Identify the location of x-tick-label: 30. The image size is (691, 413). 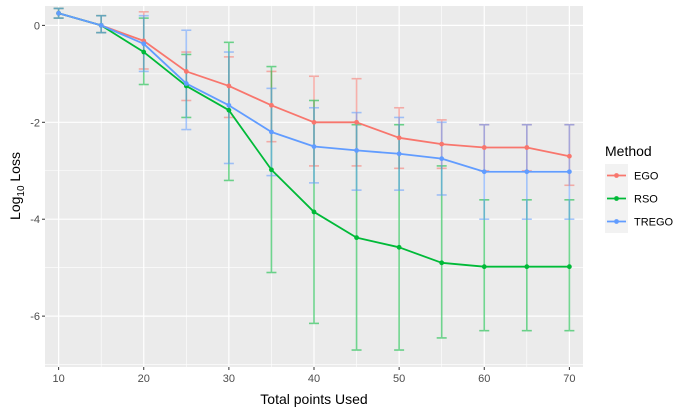
(229, 379).